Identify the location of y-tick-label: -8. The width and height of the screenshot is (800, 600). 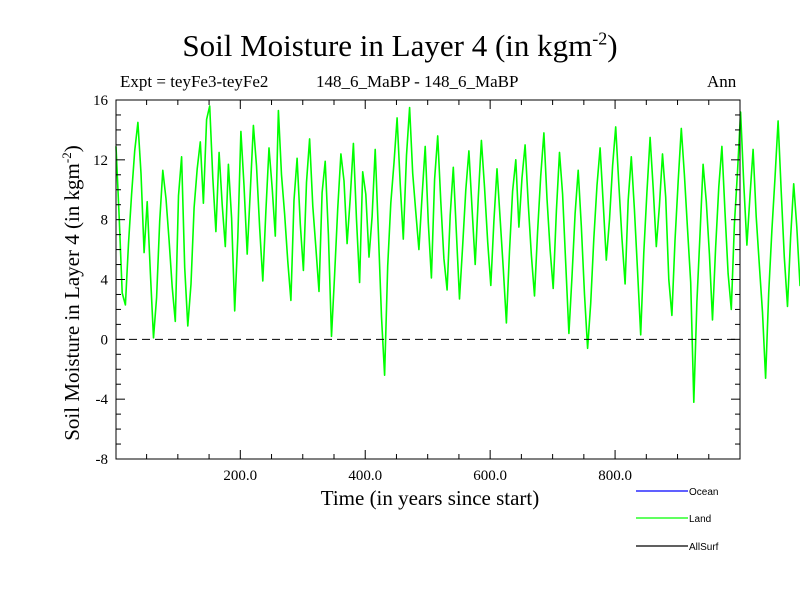
(102, 460).